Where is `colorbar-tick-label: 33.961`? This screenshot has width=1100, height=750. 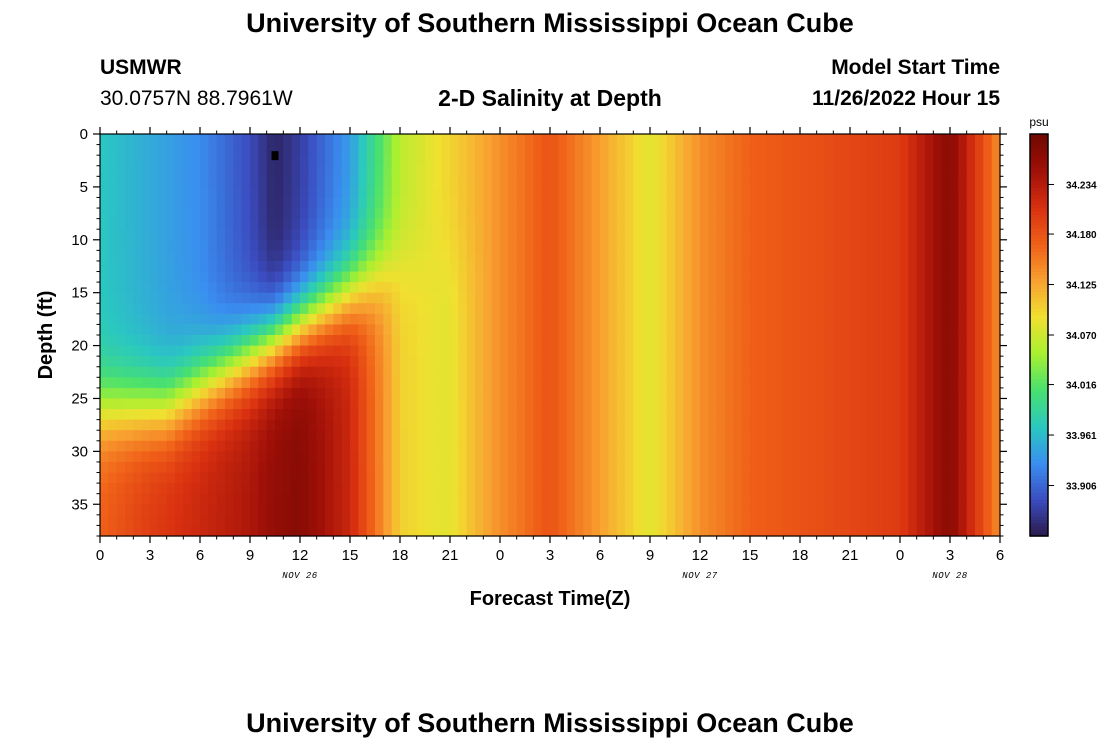
colorbar-tick-label: 33.961 is located at coordinates (1081, 436).